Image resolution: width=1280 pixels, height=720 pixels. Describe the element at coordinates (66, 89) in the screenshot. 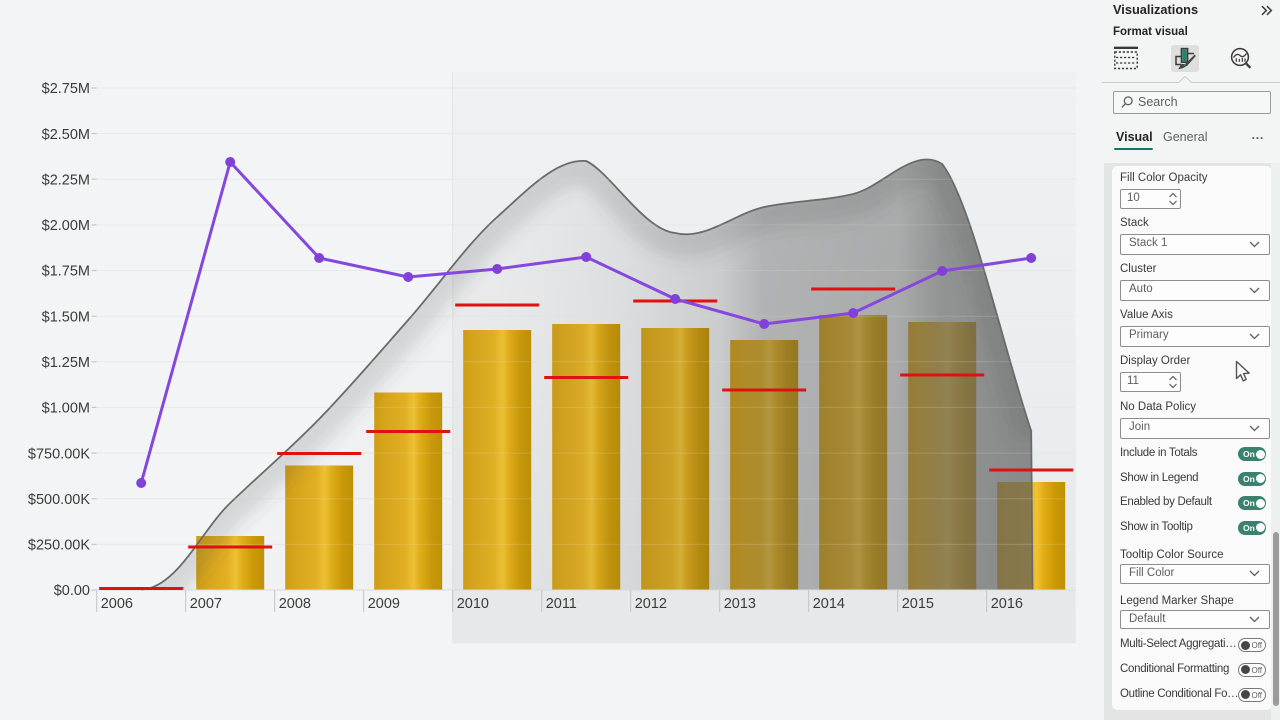

I see `svg-text: $2.75M` at that location.